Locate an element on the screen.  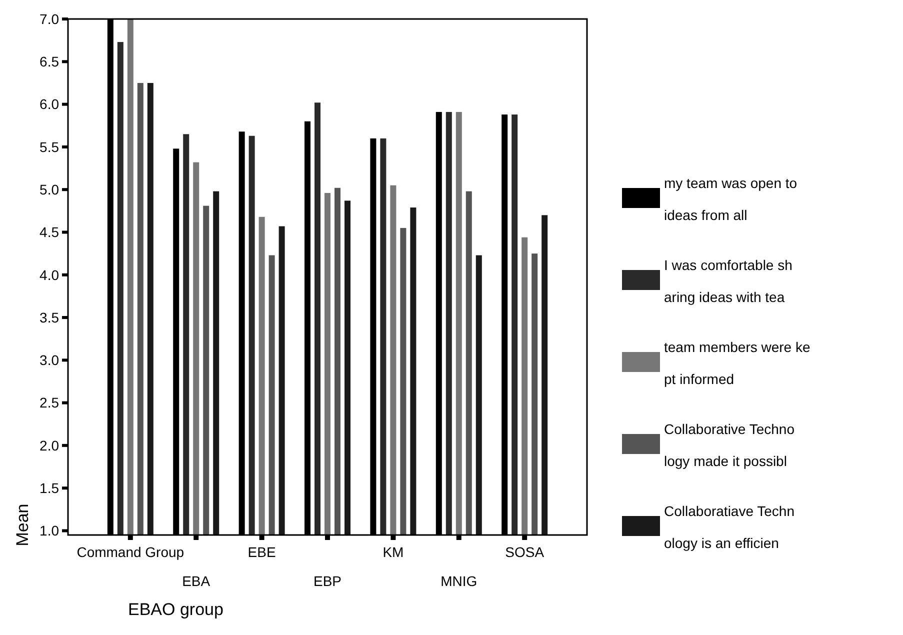
y-tick-label: 7.0 is located at coordinates (50, 18).